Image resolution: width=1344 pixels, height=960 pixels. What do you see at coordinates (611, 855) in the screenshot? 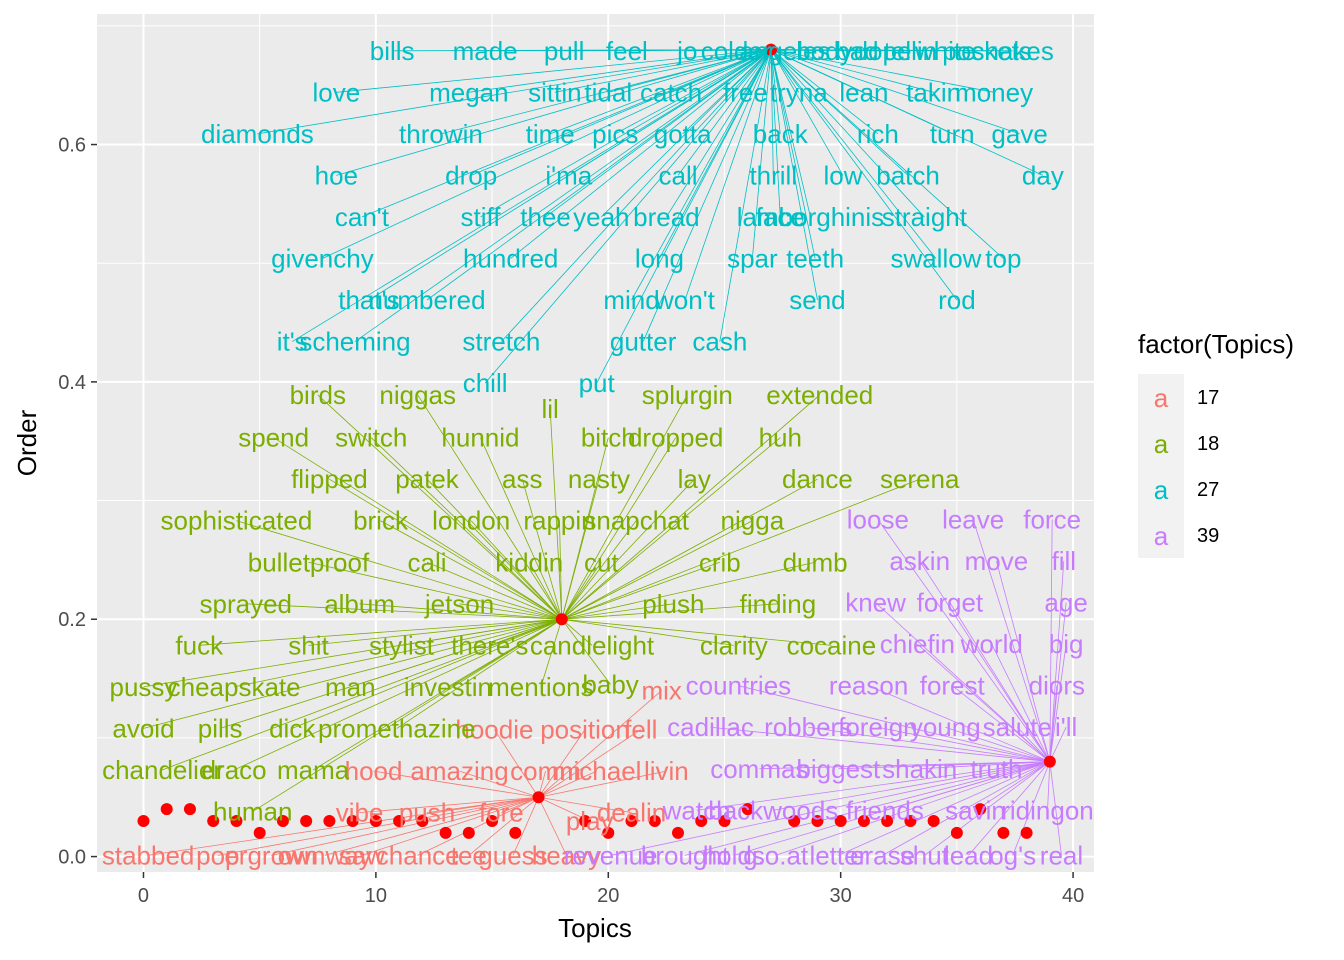
I see `word-label-topic-39: revenue` at bounding box center [611, 855].